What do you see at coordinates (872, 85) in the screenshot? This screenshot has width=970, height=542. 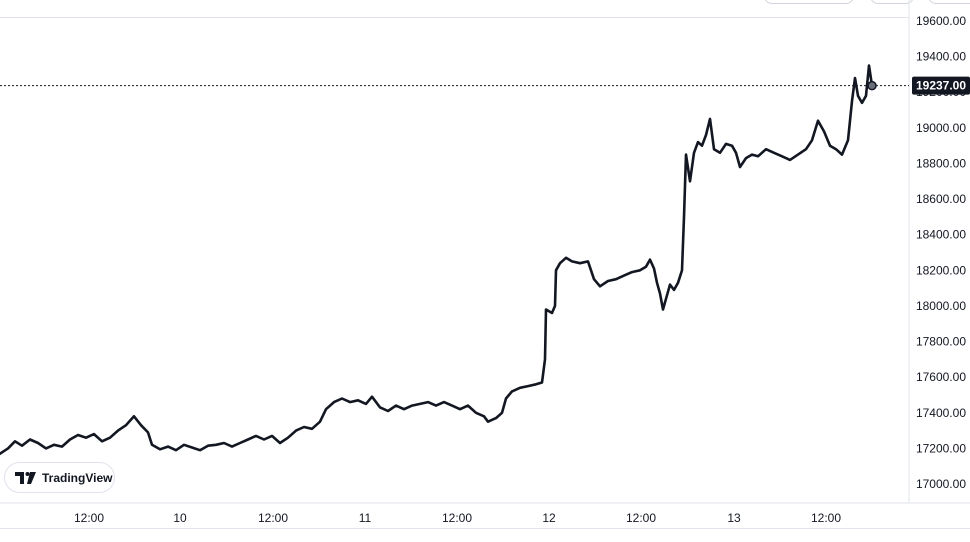 I see `last-price-marker` at bounding box center [872, 85].